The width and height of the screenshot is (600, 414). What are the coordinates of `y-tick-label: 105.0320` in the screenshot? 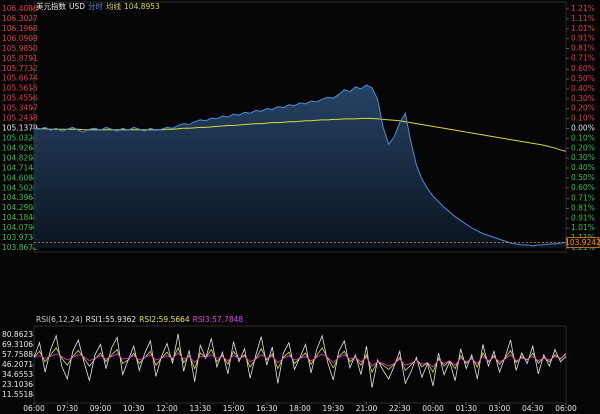 It's located at (20, 137).